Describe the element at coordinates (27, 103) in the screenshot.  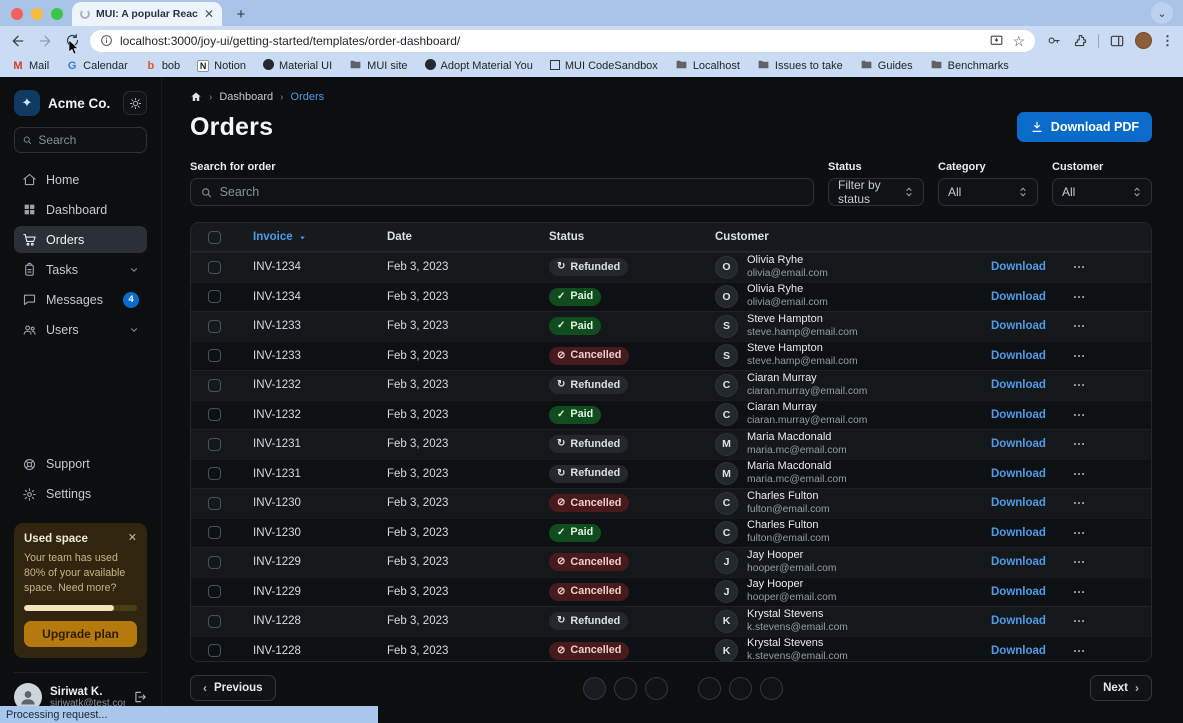
I see `brand-logo-icon: ✦` at that location.